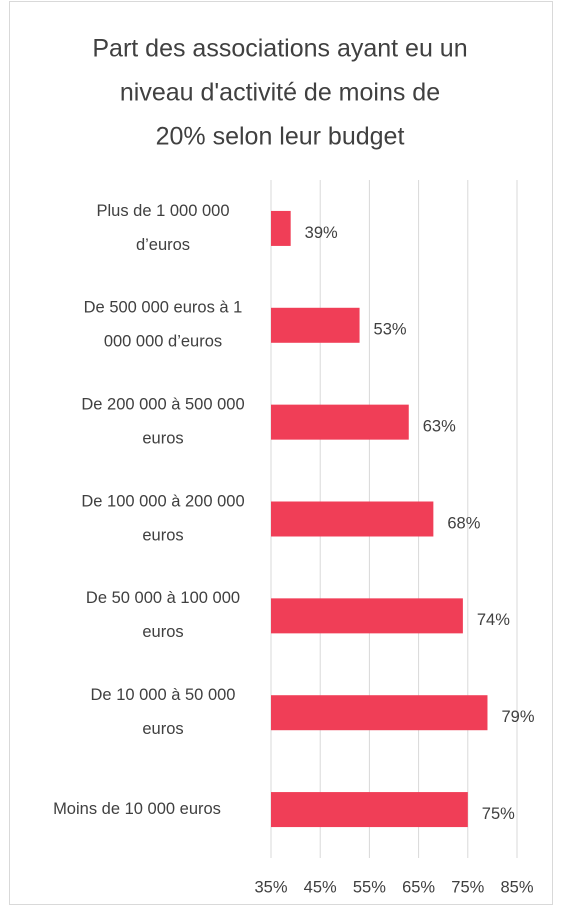 The height and width of the screenshot is (912, 562). What do you see at coordinates (467, 887) in the screenshot?
I see `x-tick-label: 75%` at bounding box center [467, 887].